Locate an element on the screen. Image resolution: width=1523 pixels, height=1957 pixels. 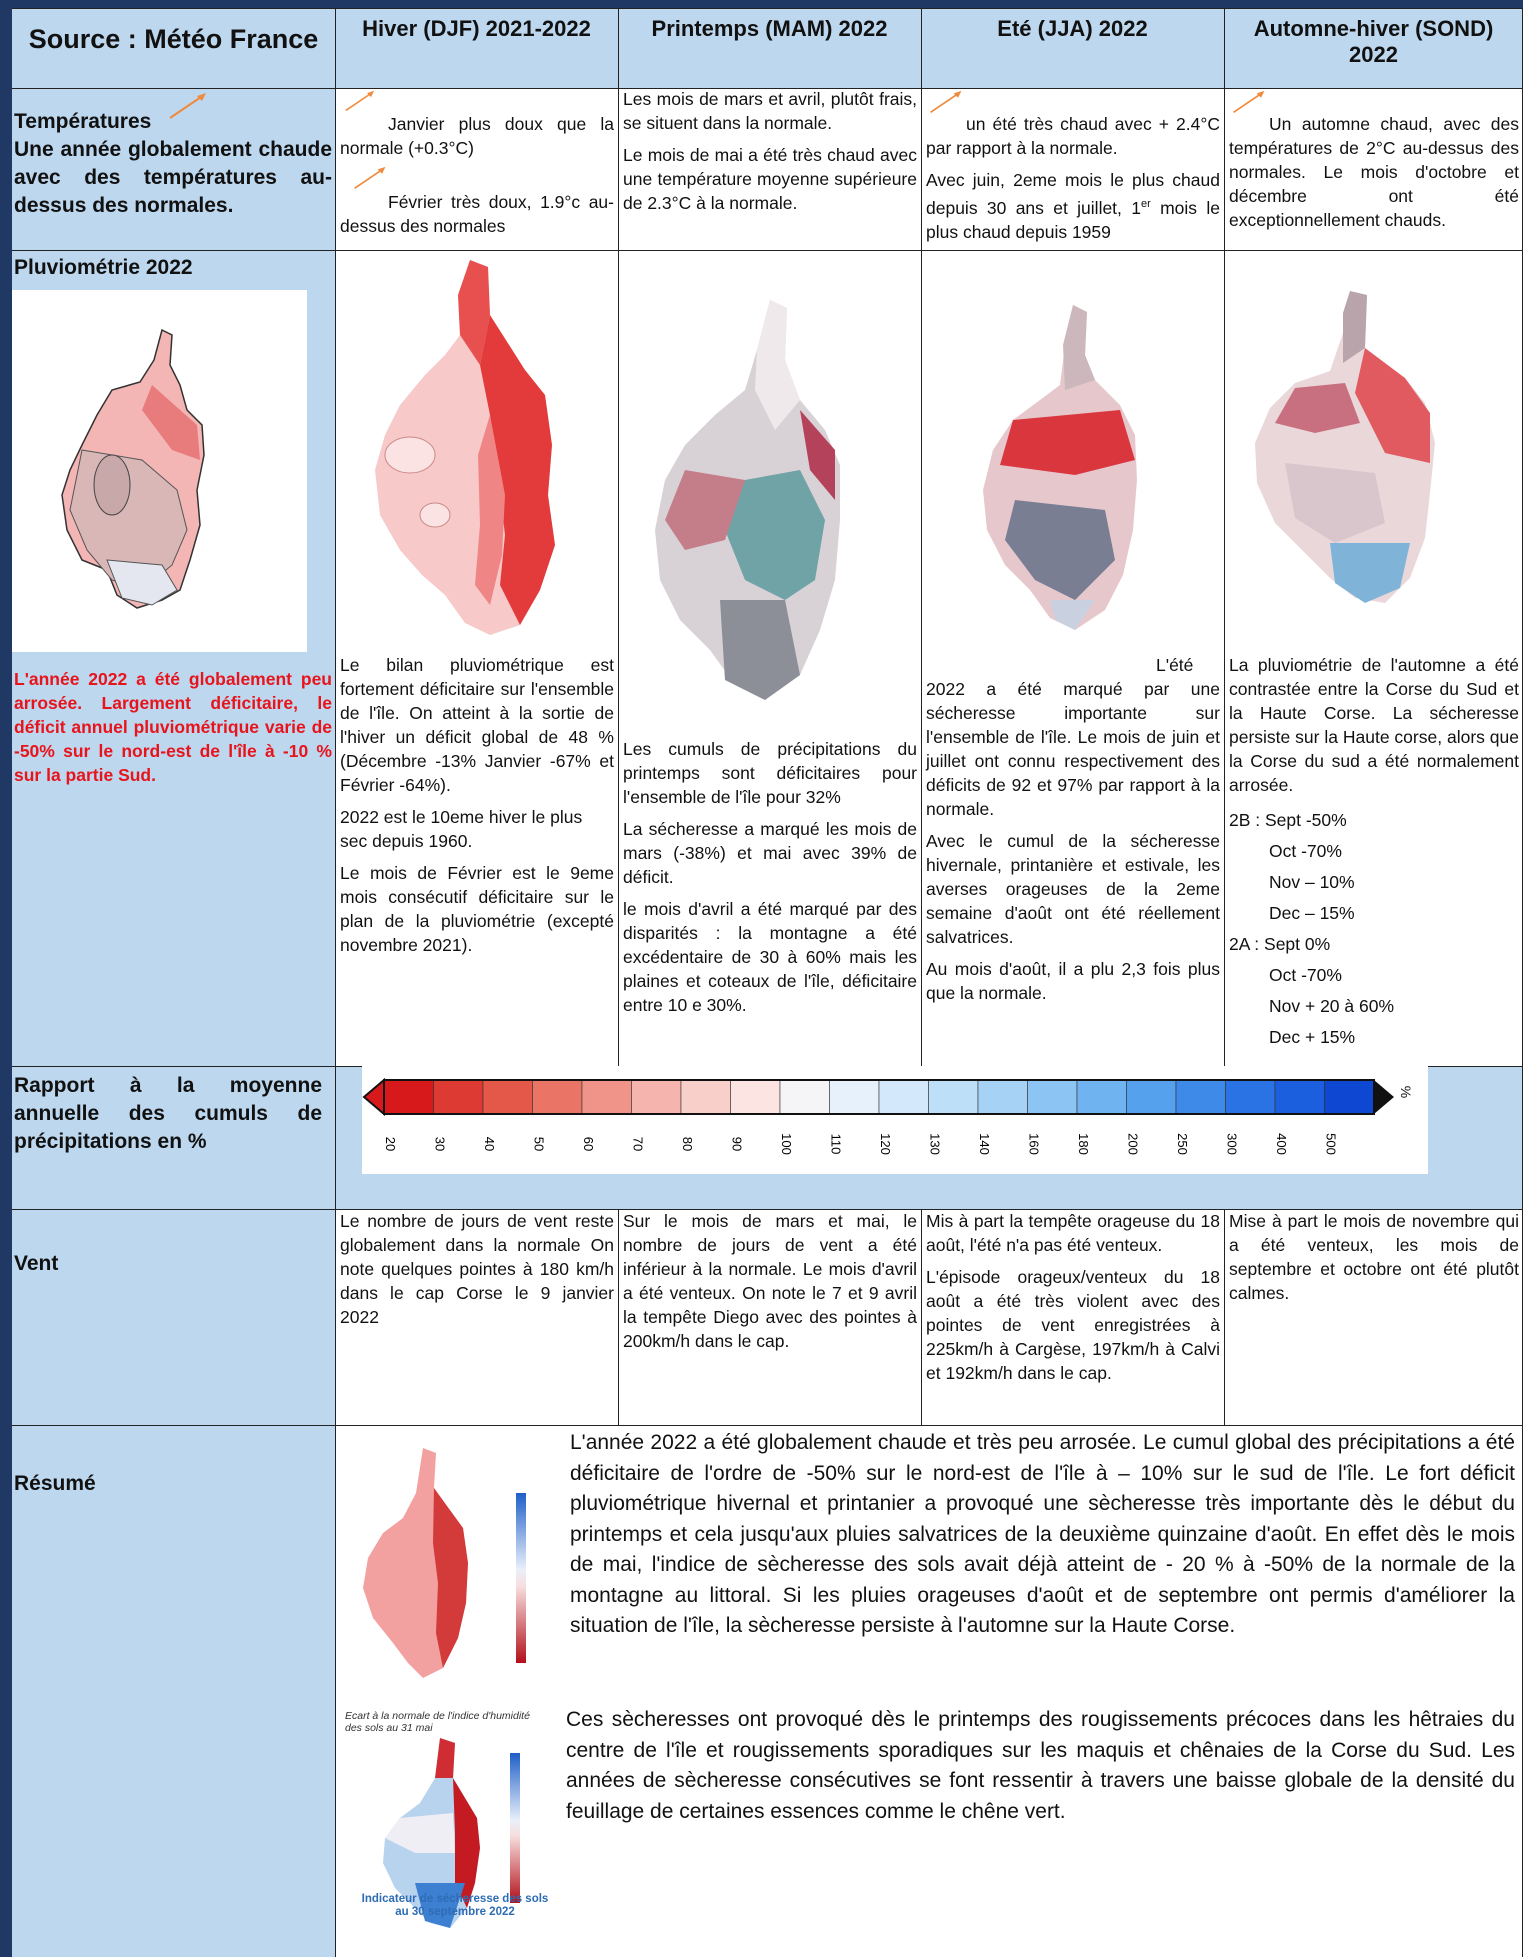
corsica-drought-map is located at coordinates (451, 1833).